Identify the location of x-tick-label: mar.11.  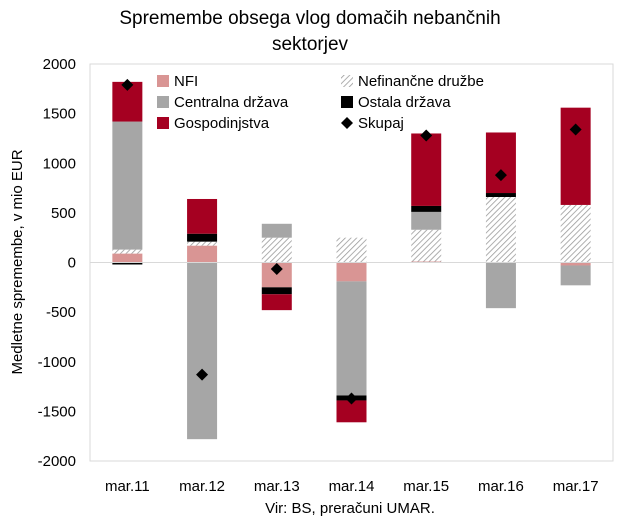
(127, 486).